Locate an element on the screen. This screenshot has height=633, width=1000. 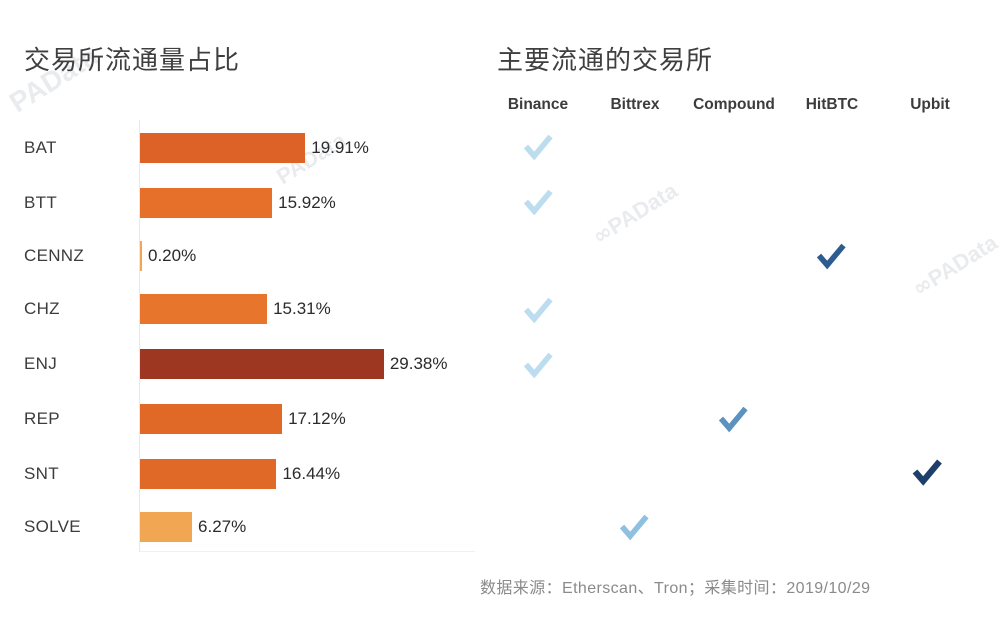
matrix-column-header-binance: Binance is located at coordinates (538, 104).